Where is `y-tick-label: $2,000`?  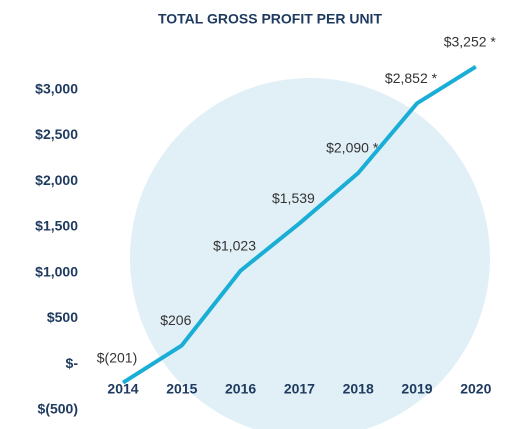 y-tick-label: $2,000 is located at coordinates (56, 180).